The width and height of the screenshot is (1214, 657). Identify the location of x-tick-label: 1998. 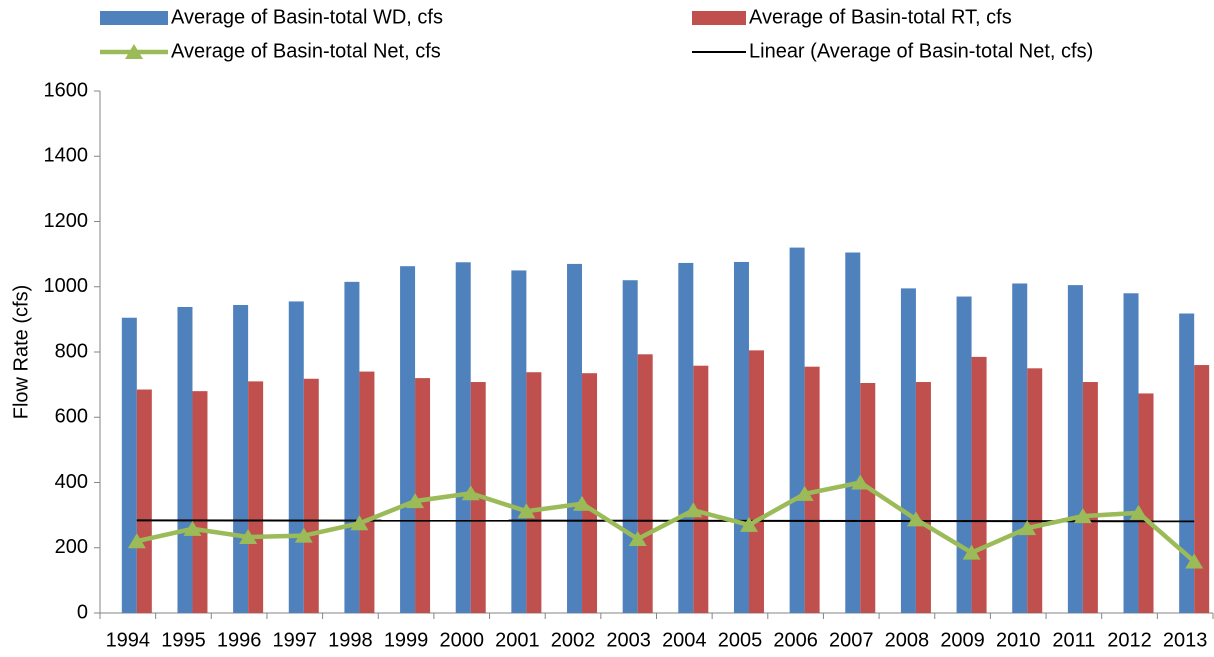
(350, 640).